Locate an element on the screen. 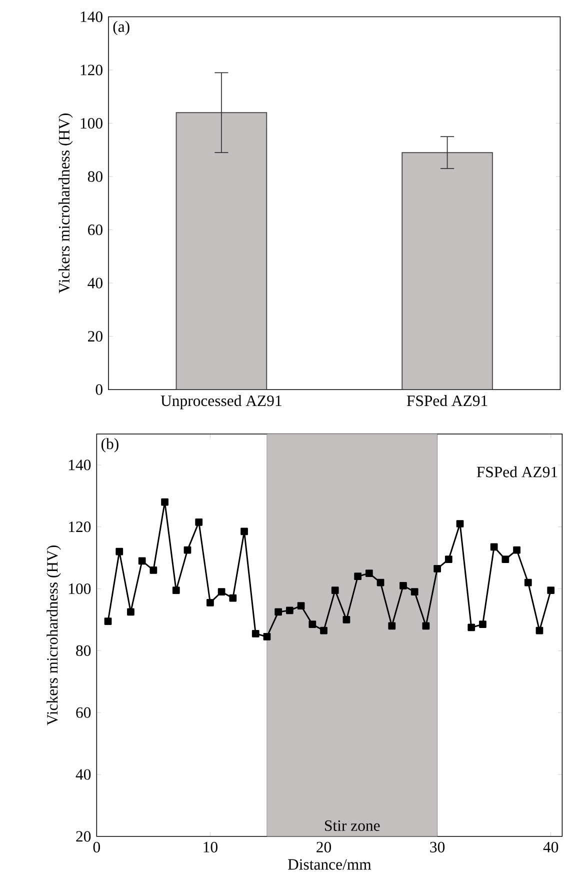  annotation: (a) is located at coordinates (121, 28).